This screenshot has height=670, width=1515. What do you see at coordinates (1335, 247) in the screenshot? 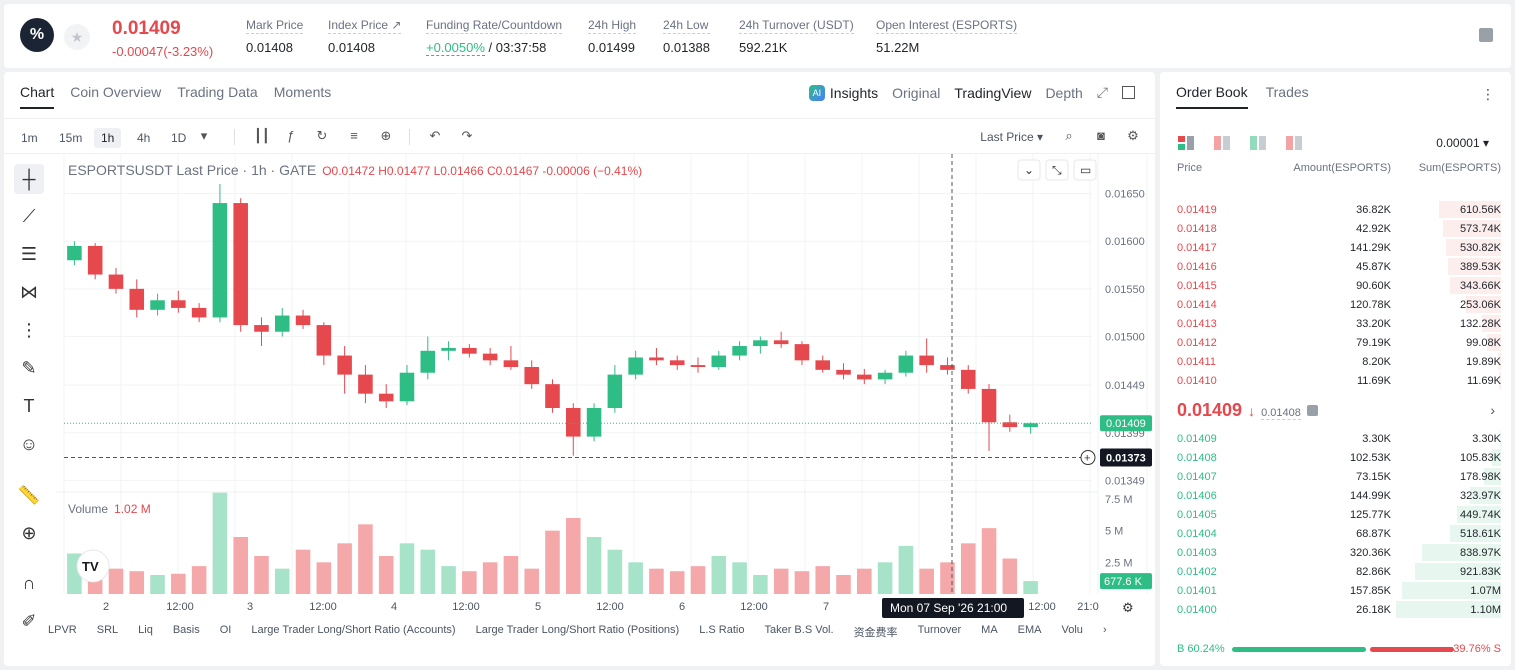
I see `ask-row: 0.01417 141.29K 530.82K` at bounding box center [1335, 247].